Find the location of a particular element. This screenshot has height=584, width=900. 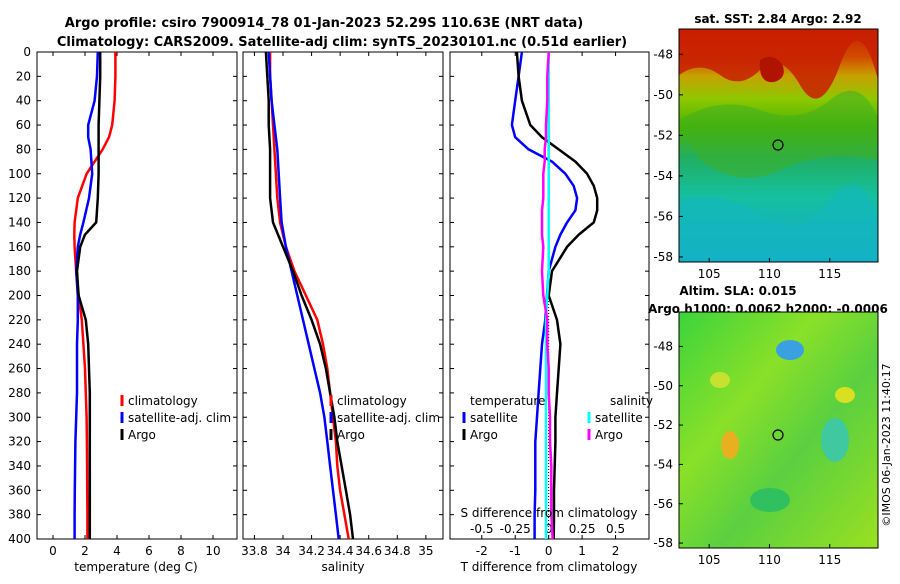

map-y-tick-label: -50 is located at coordinates (663, 386).